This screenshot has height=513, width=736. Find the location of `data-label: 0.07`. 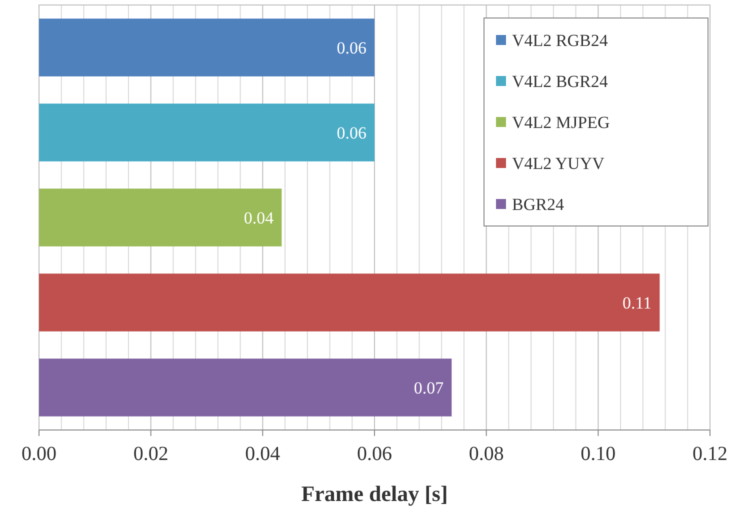

data-label: 0.07 is located at coordinates (429, 388).